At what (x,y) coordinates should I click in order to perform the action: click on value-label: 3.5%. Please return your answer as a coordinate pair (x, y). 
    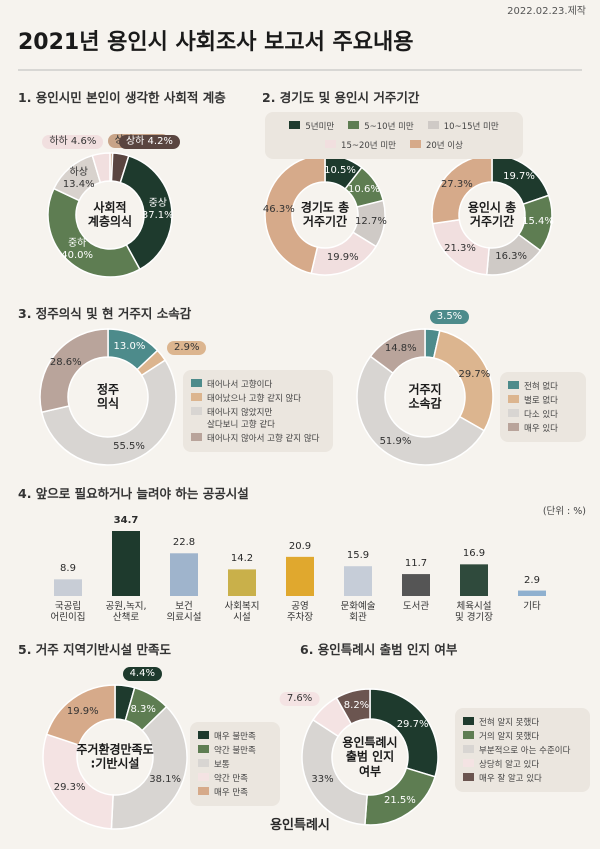
    Looking at the image, I should click on (449, 317).